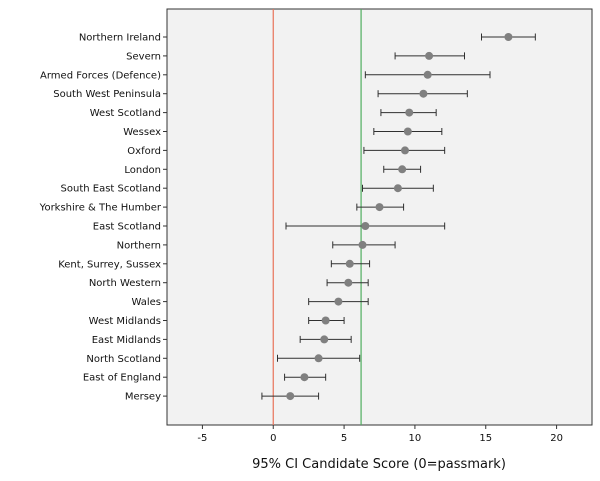  I want to click on x-tick-label: 0, so click(273, 438).